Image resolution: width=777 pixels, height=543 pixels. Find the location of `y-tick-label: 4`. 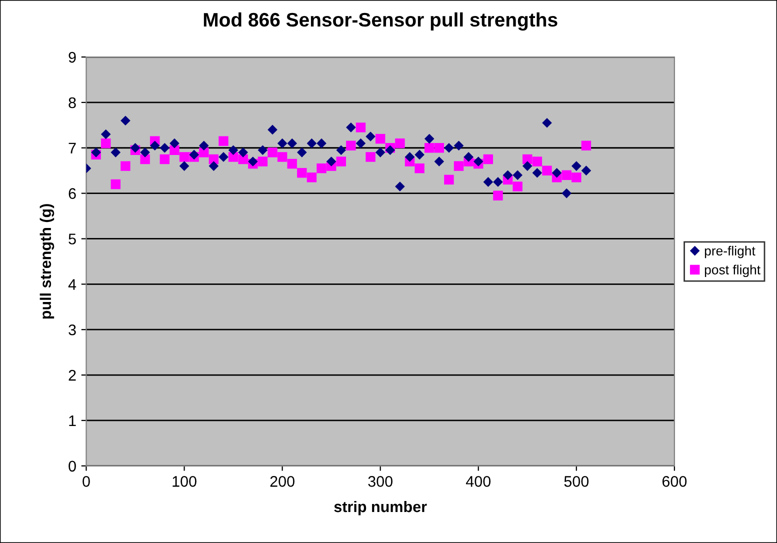

y-tick-label: 4 is located at coordinates (72, 284).